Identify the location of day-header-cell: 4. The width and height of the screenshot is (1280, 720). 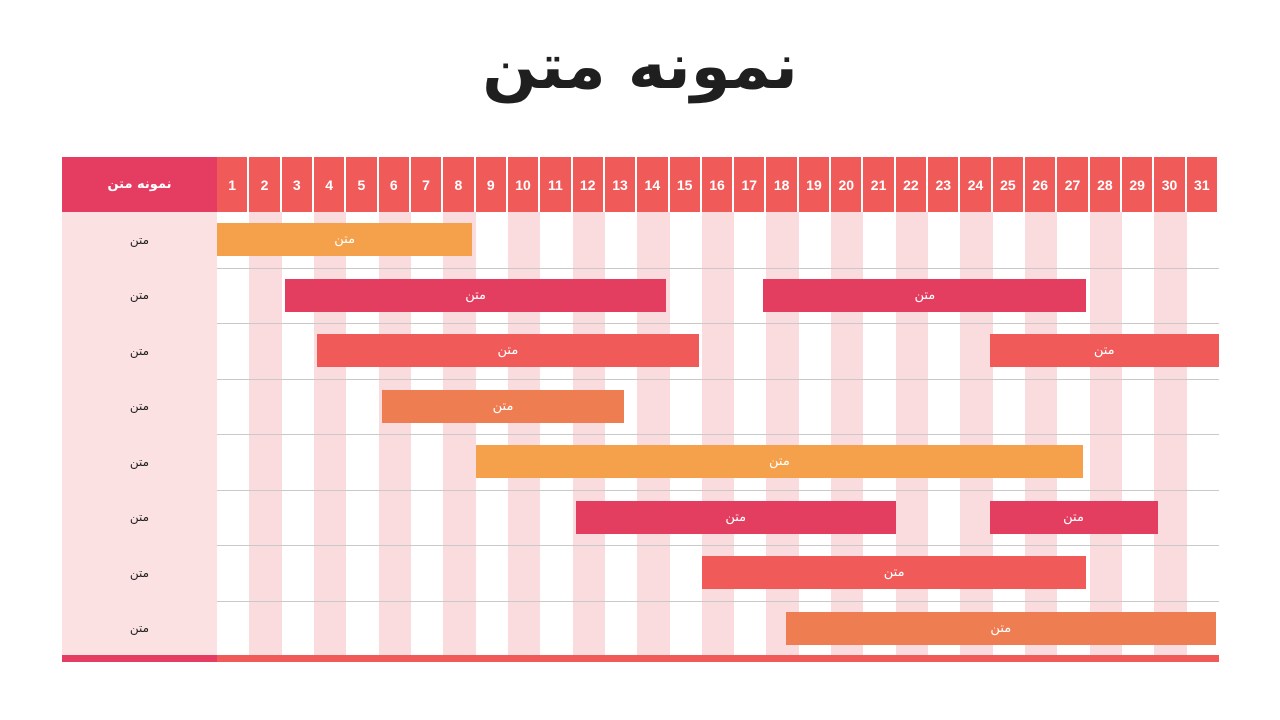
(330, 184).